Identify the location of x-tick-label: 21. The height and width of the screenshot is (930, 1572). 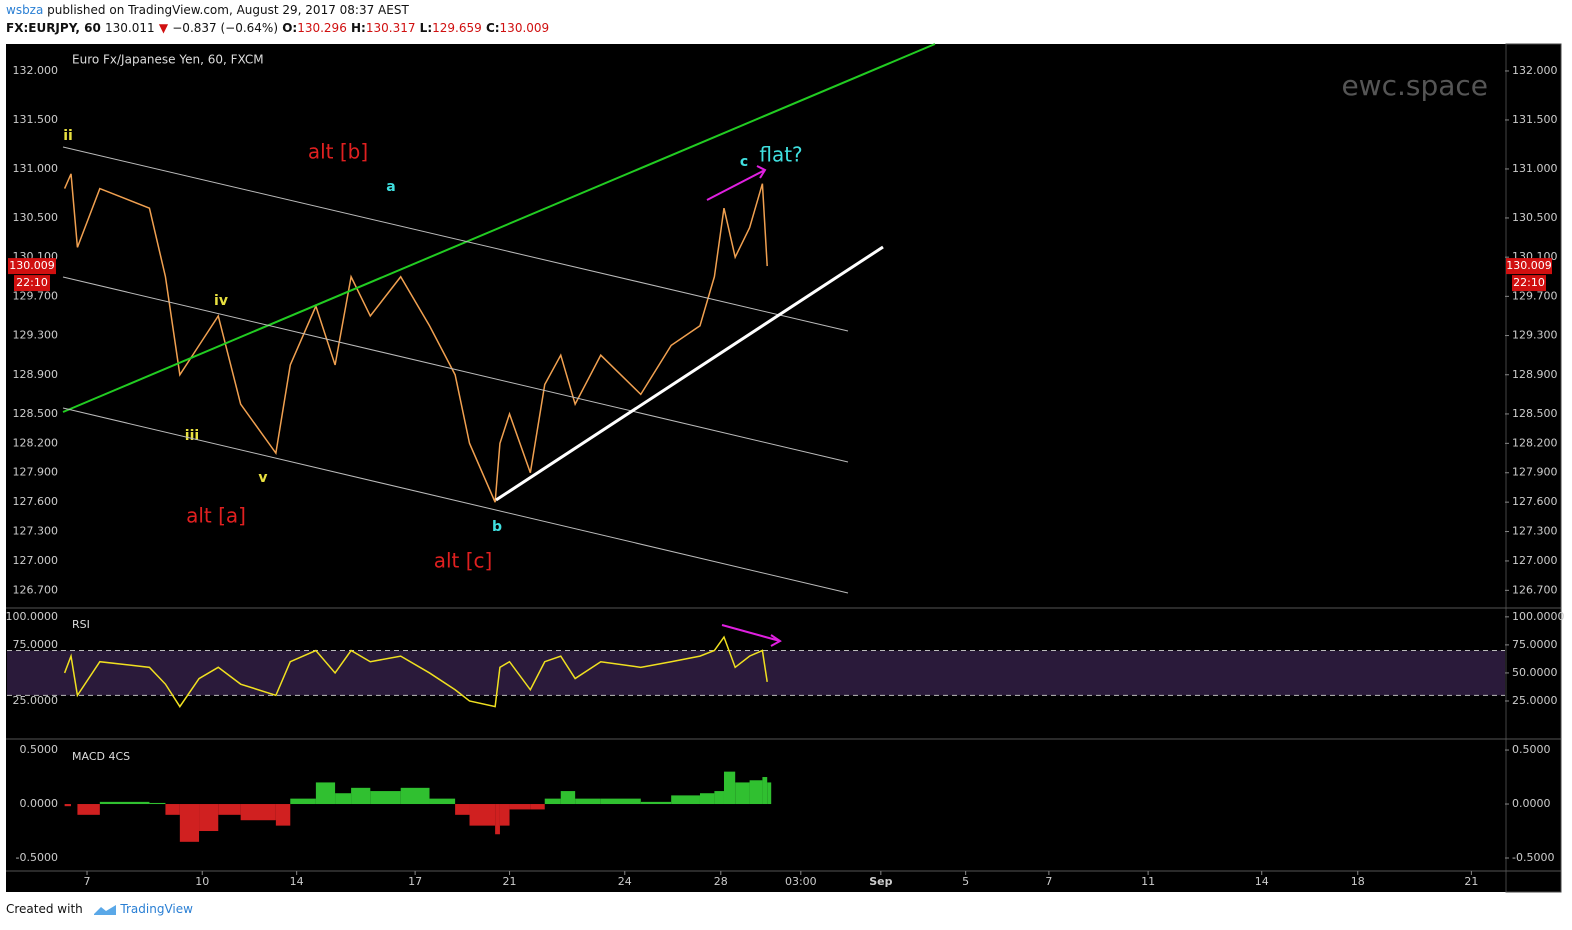
(510, 881).